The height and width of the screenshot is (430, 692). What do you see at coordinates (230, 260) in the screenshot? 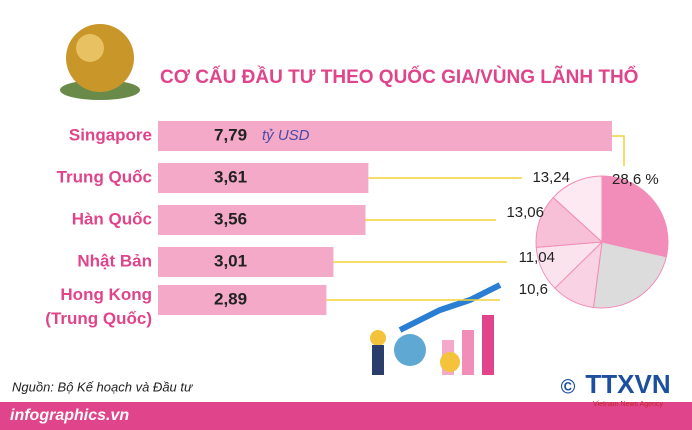
I see `value-label: 3,01` at bounding box center [230, 260].